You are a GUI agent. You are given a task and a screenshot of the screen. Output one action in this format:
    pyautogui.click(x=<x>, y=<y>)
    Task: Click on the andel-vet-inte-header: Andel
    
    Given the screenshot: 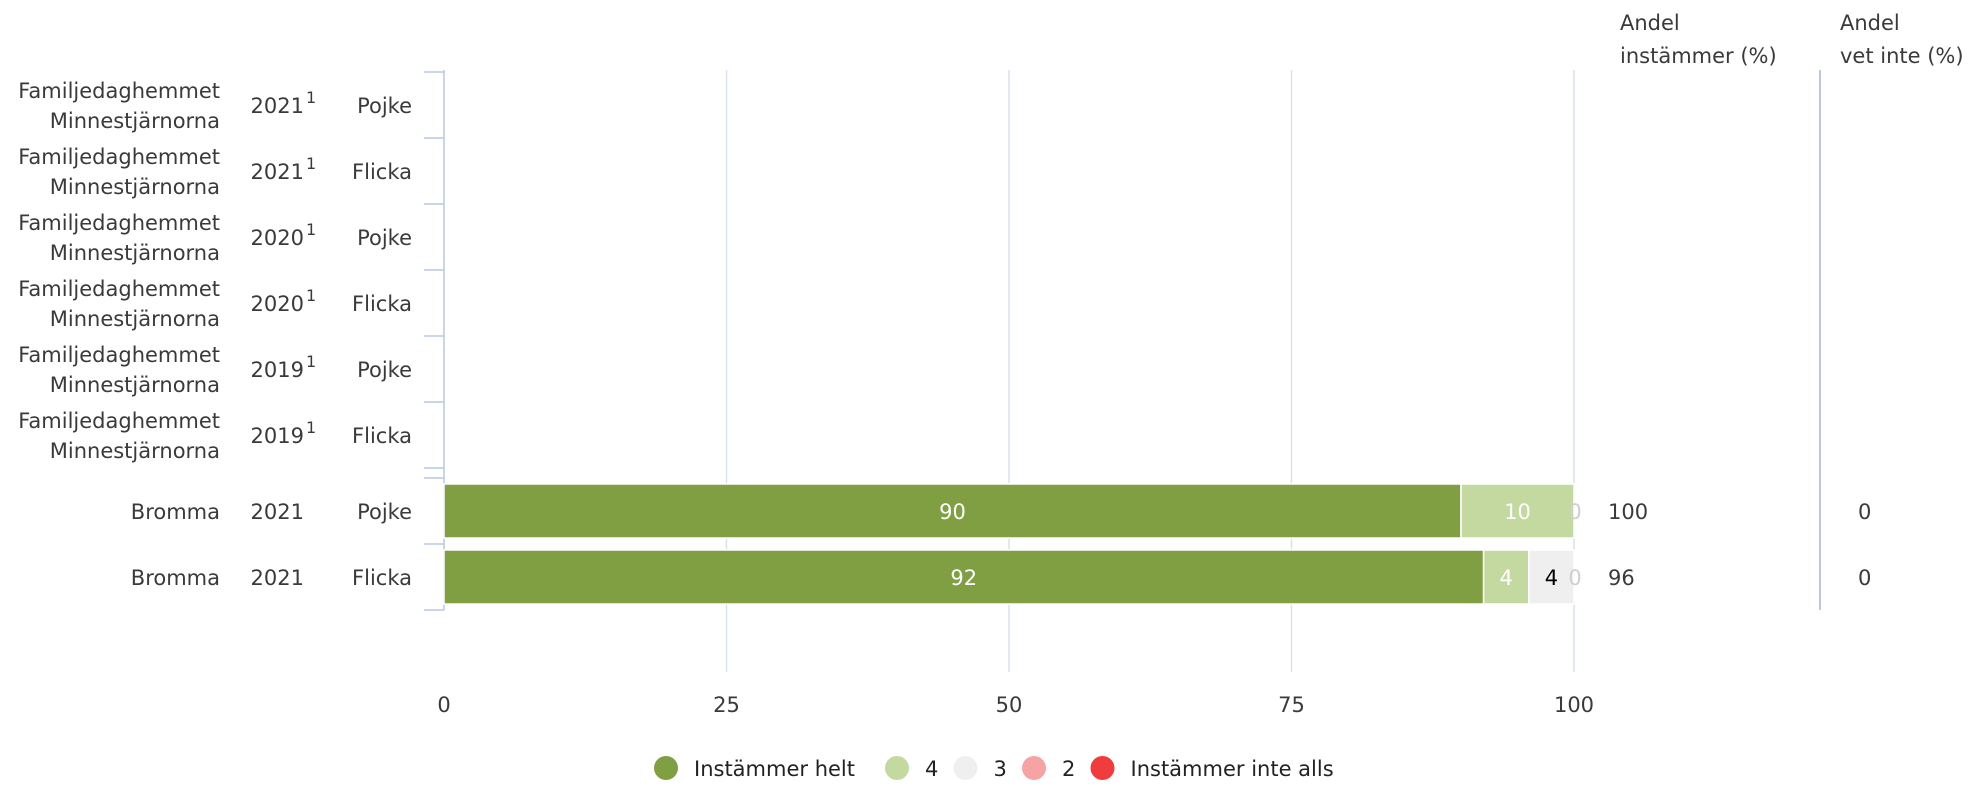 What is the action you would take?
    pyautogui.click(x=1870, y=23)
    